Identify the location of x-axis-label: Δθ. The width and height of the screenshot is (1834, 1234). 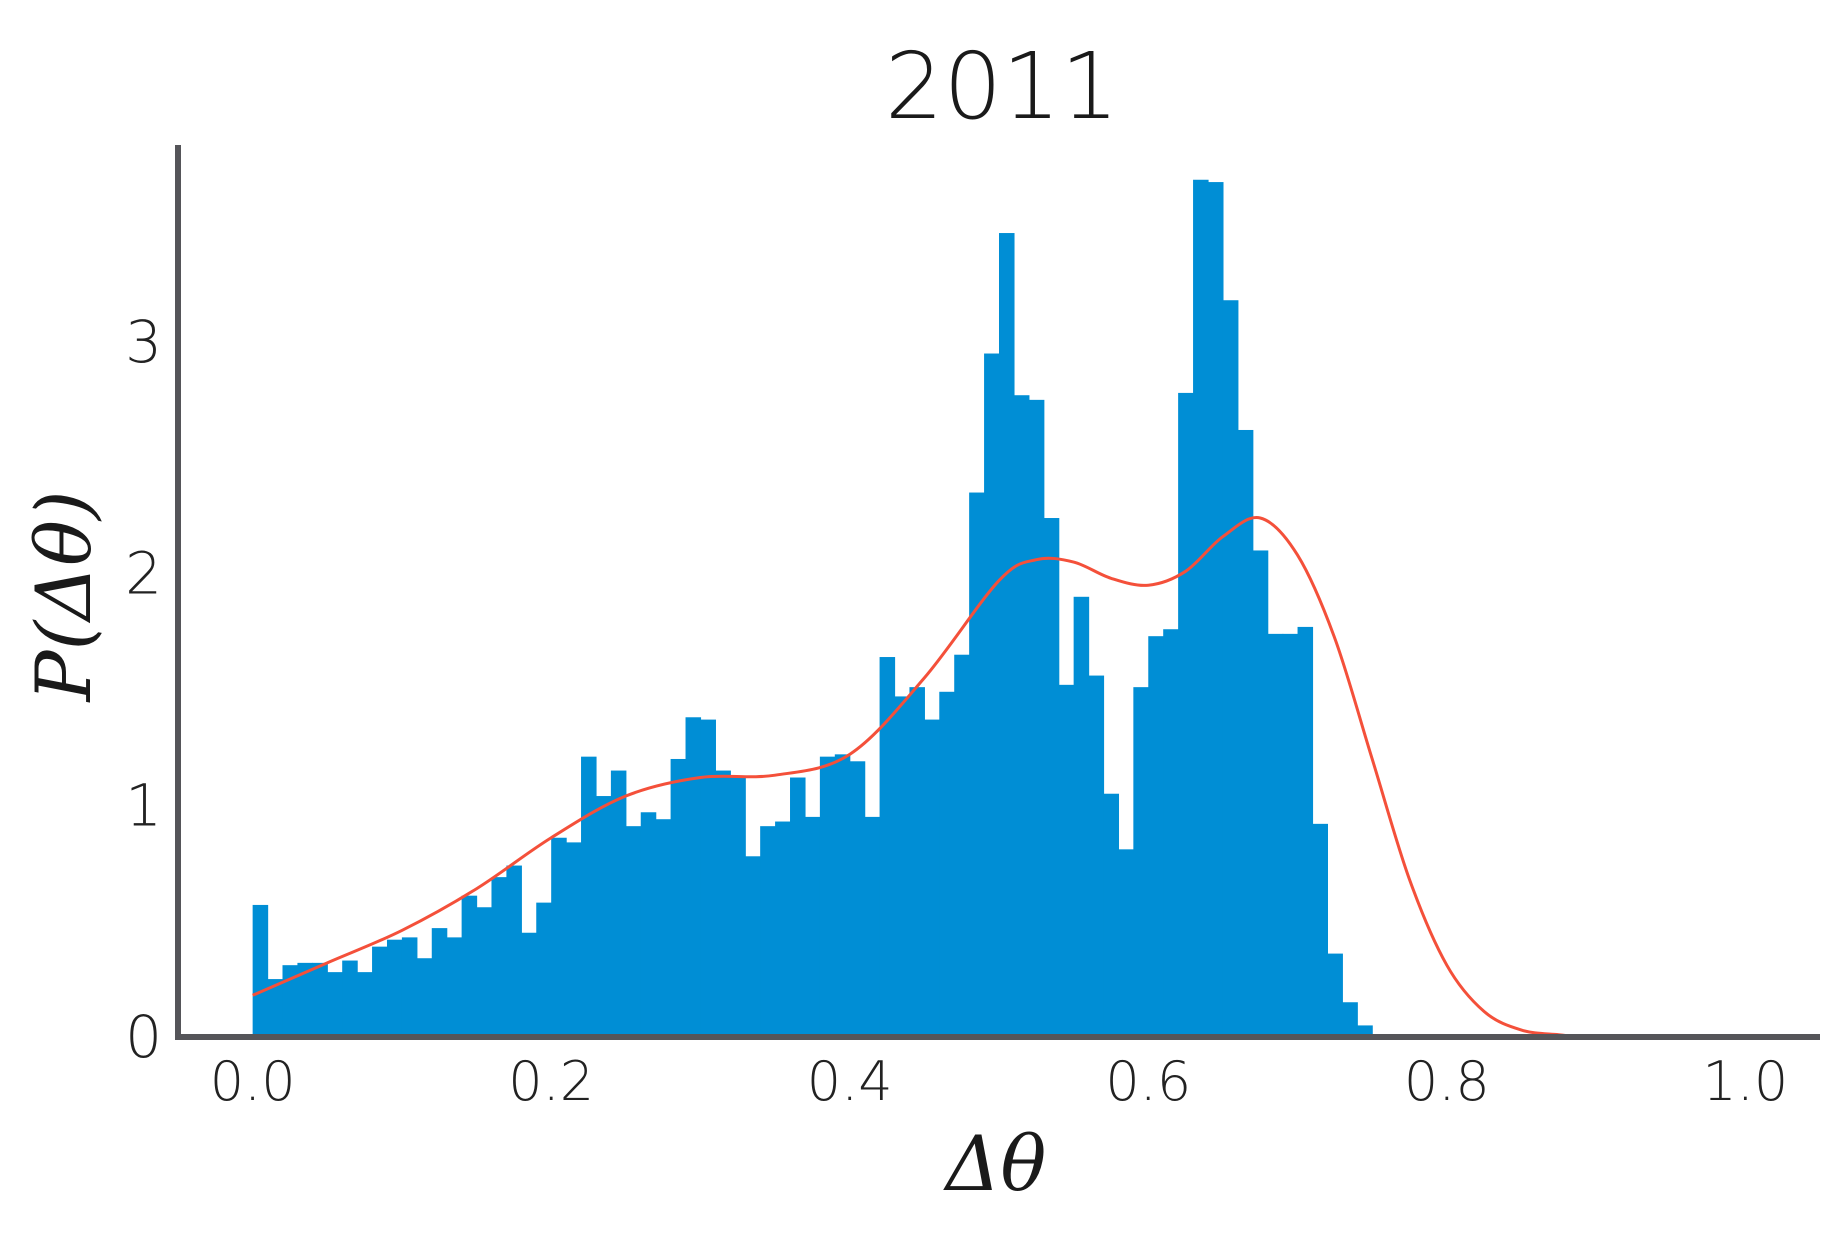
(995, 1163).